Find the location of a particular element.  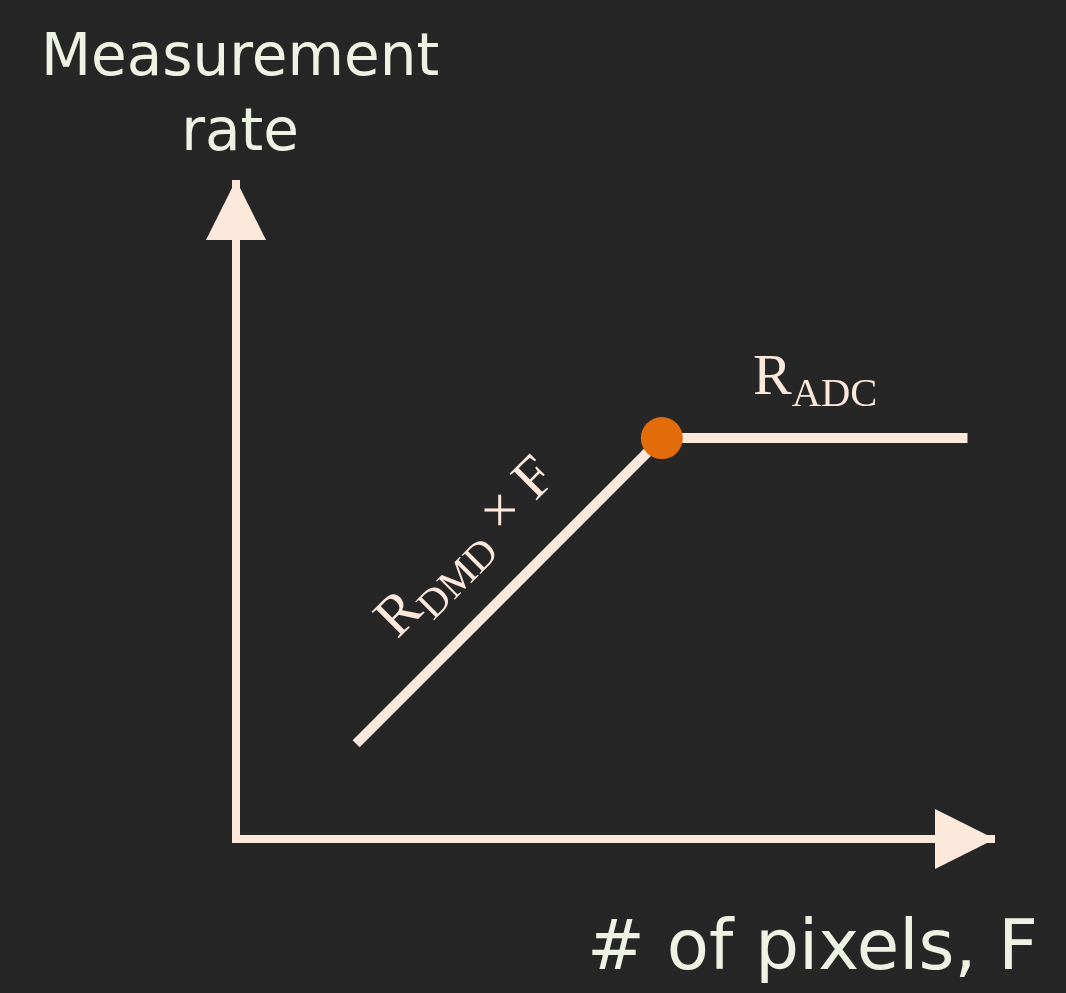

series-label: R$_{ADC}$ is located at coordinates (815, 379).